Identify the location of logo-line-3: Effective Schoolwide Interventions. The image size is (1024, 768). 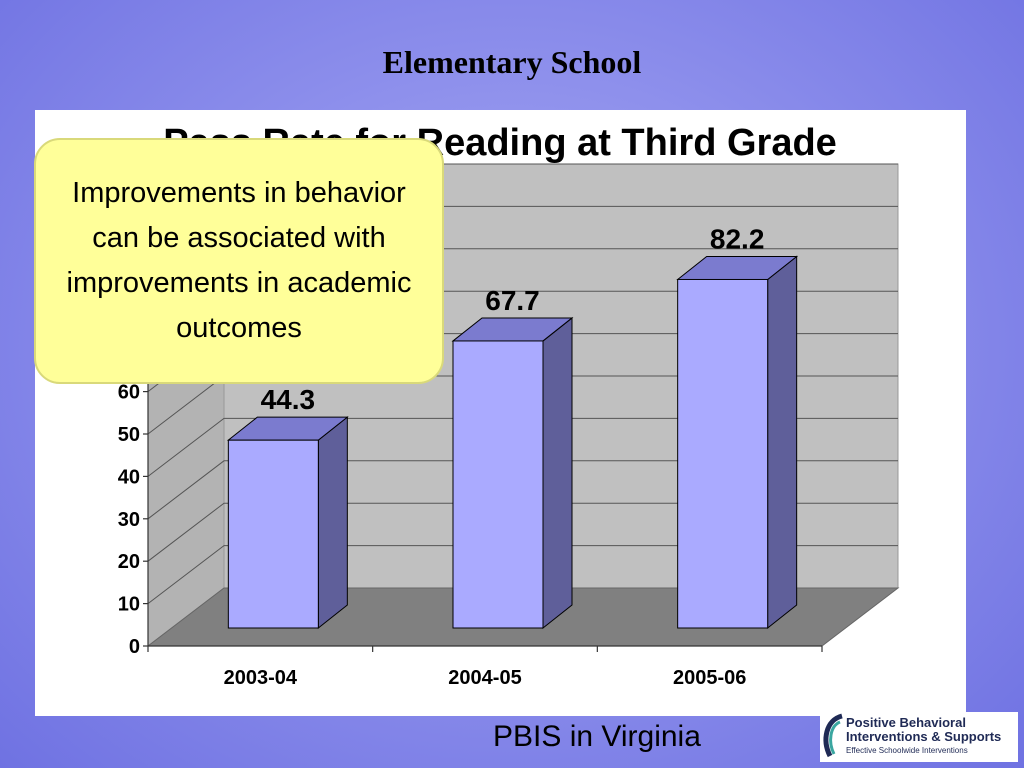
(907, 750).